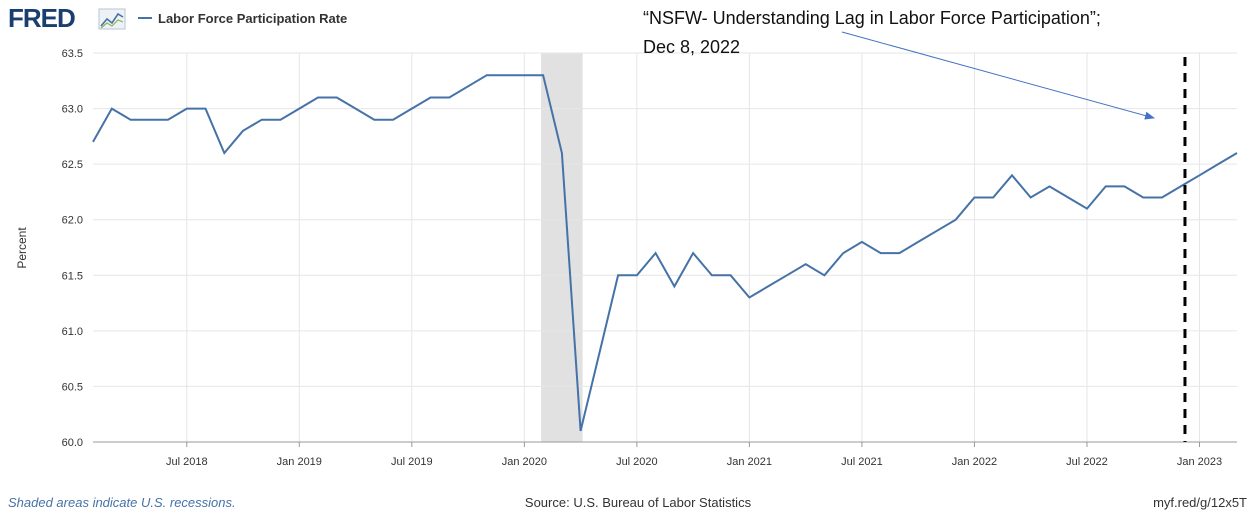  I want to click on x-tick-label: Jan 2020, so click(524, 462).